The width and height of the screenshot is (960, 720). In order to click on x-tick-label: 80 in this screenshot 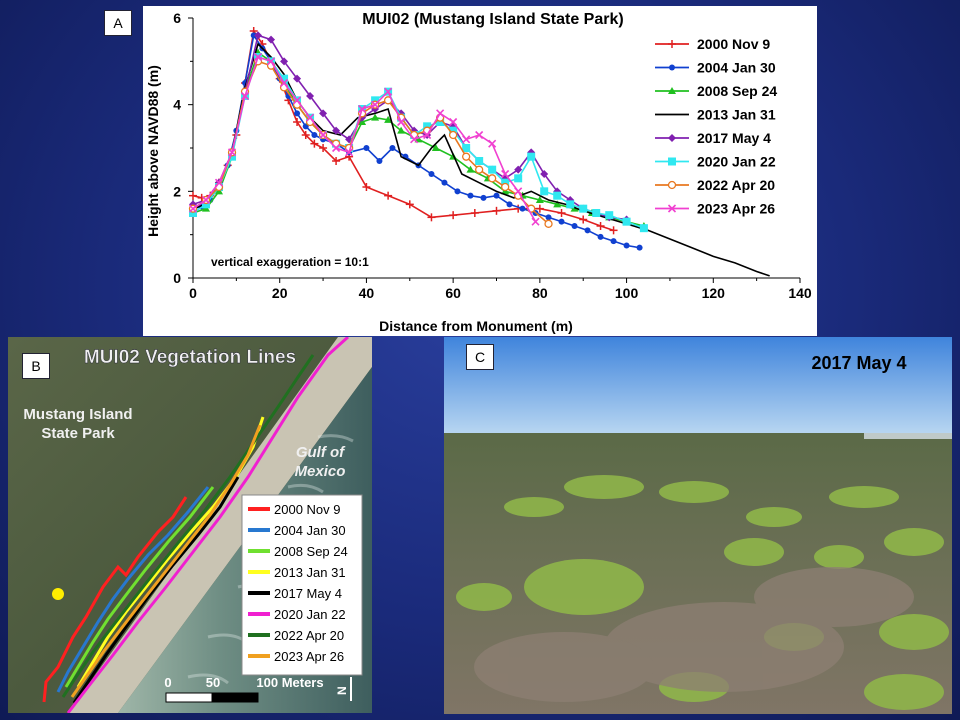, I will do `click(540, 293)`.